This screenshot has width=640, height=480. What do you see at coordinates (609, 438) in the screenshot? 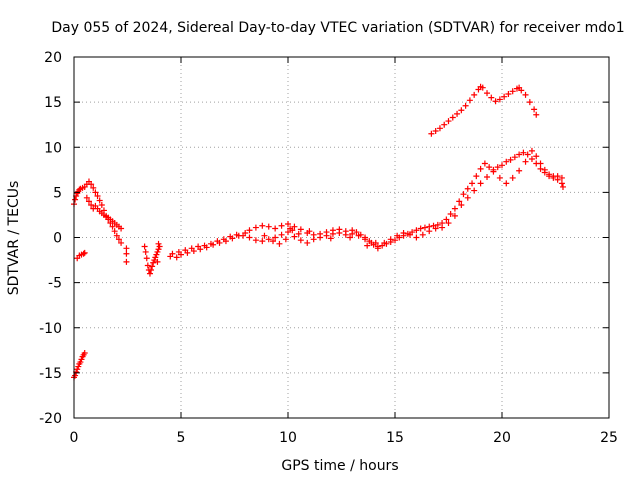
I see `x-tick-label: 25` at bounding box center [609, 438].